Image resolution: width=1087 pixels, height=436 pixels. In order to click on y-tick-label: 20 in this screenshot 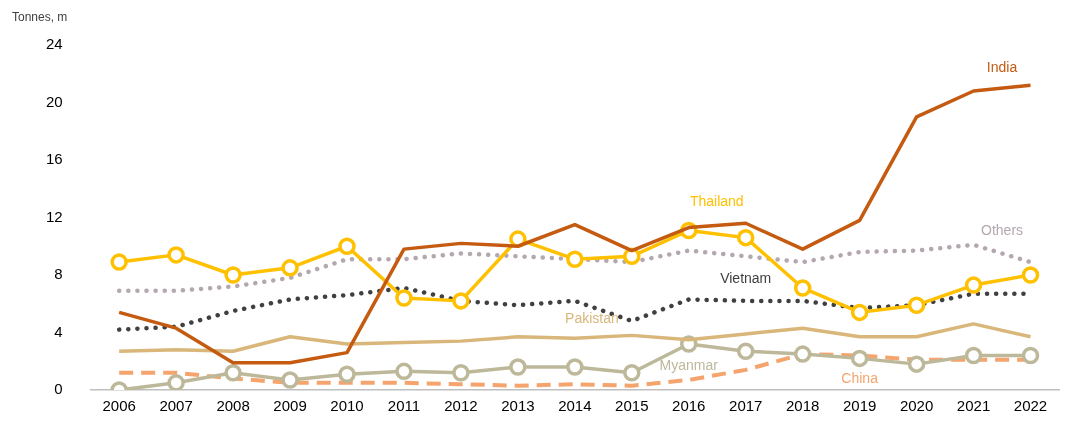, I will do `click(54, 101)`.